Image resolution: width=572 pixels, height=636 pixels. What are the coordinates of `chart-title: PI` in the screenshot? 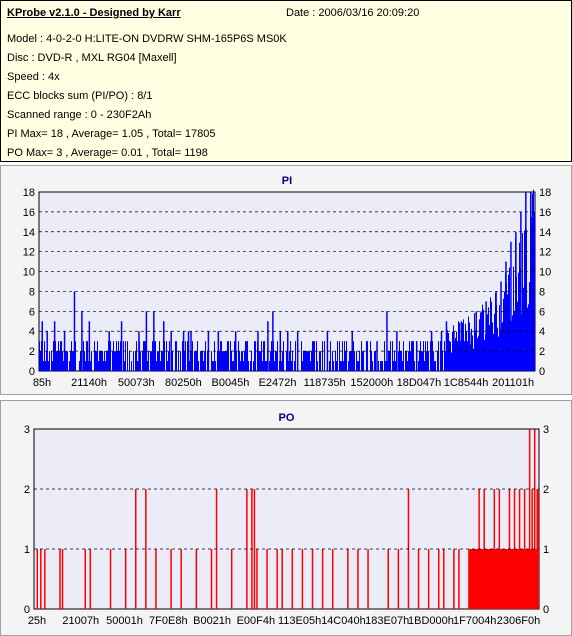 It's located at (287, 181).